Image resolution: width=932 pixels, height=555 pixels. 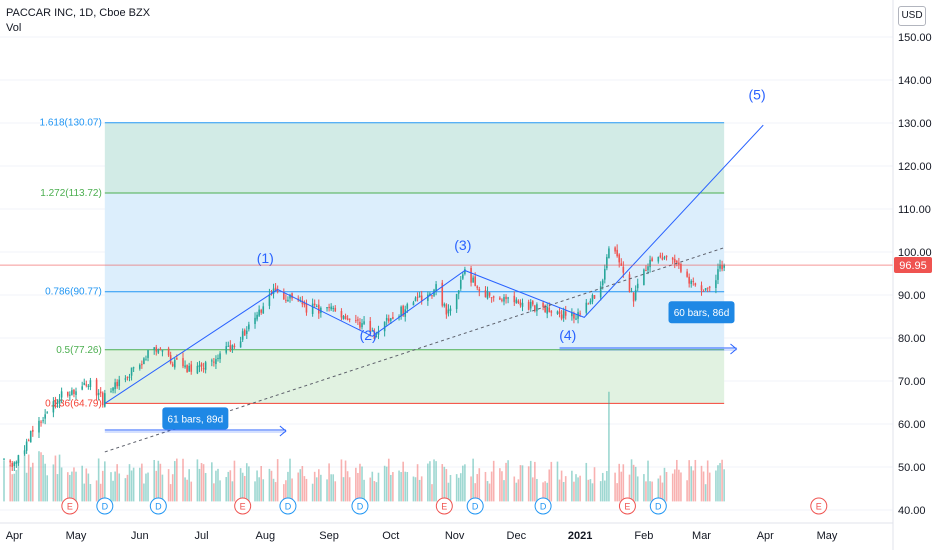 I want to click on x-tick-label: Feb, so click(x=643, y=536).